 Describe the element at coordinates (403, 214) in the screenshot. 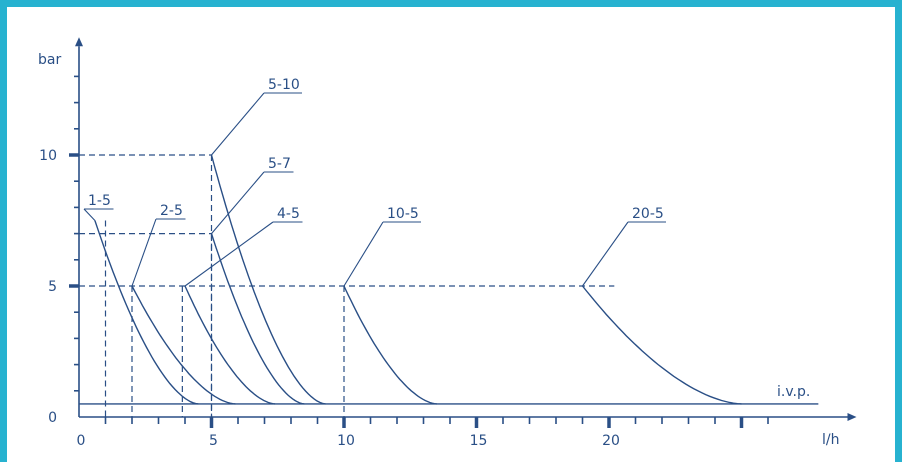

I see `curve-label-10-5: 10-5` at that location.